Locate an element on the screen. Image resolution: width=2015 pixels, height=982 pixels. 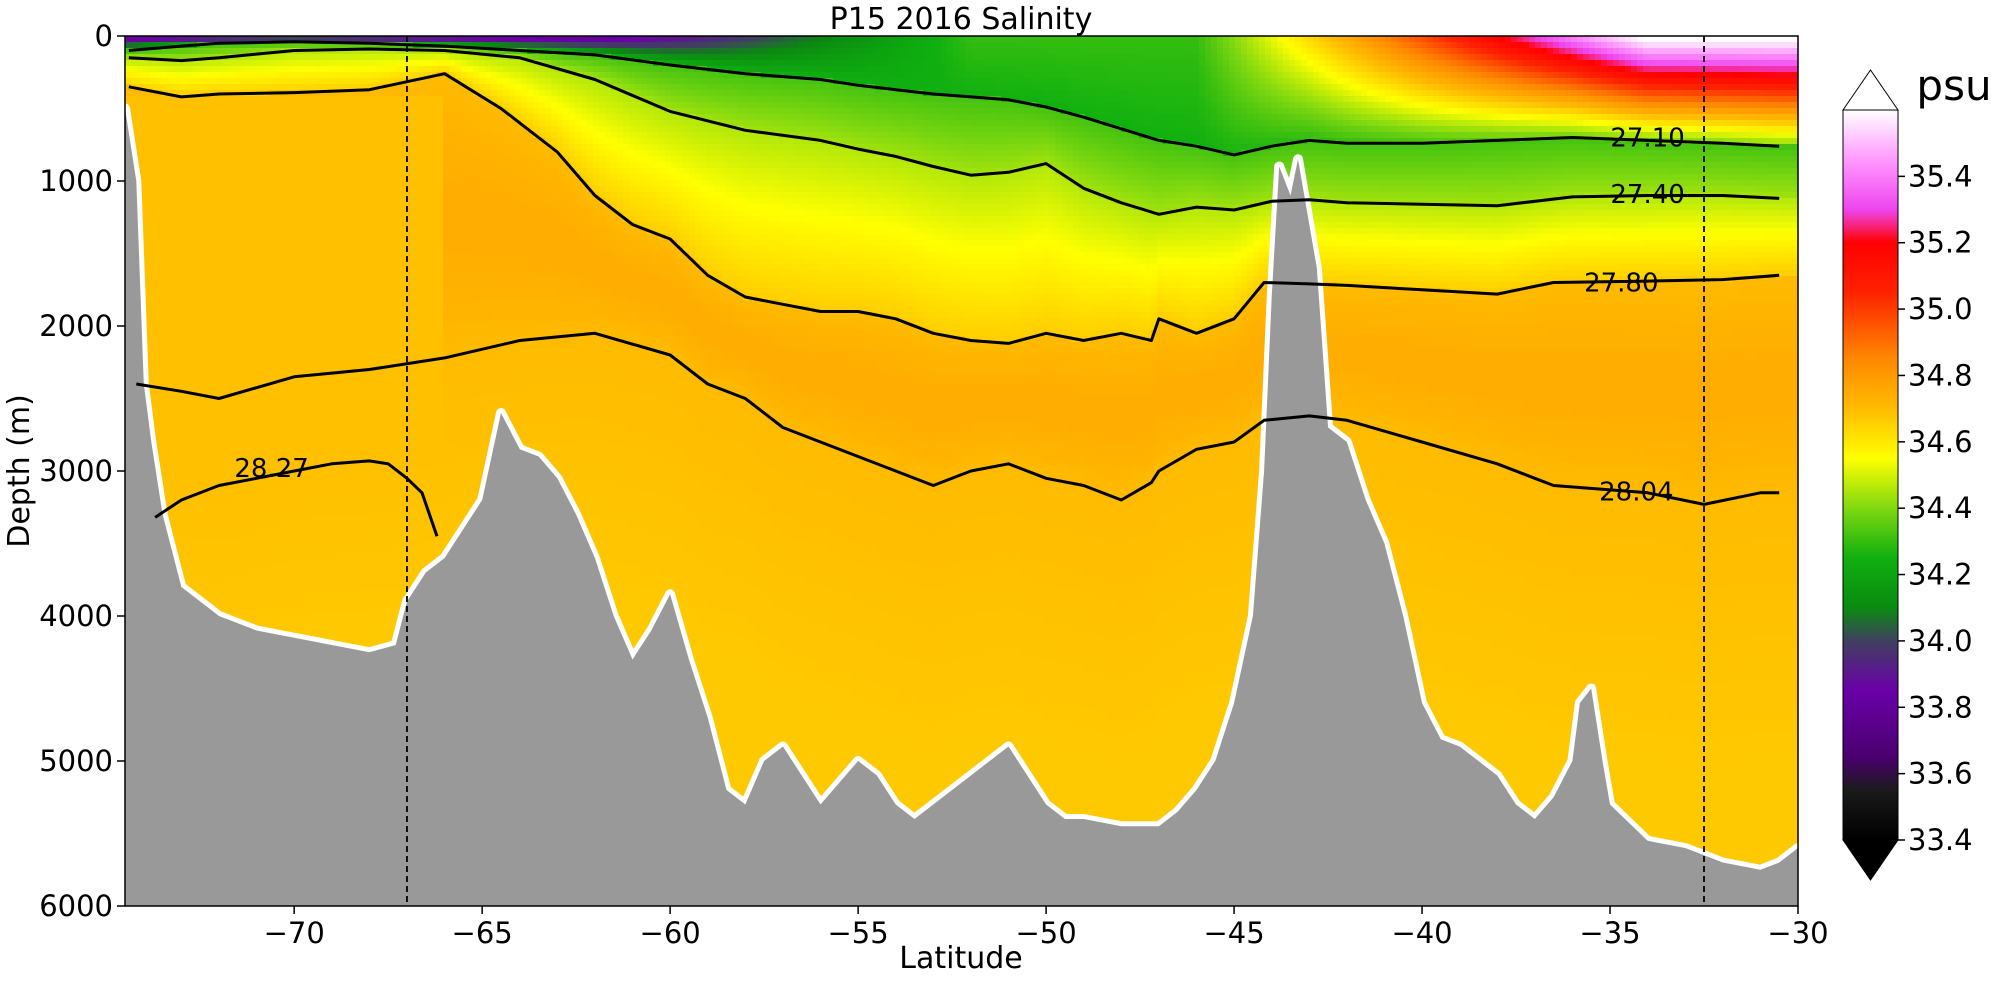
y-tick-label: 2000 is located at coordinates (76, 326).